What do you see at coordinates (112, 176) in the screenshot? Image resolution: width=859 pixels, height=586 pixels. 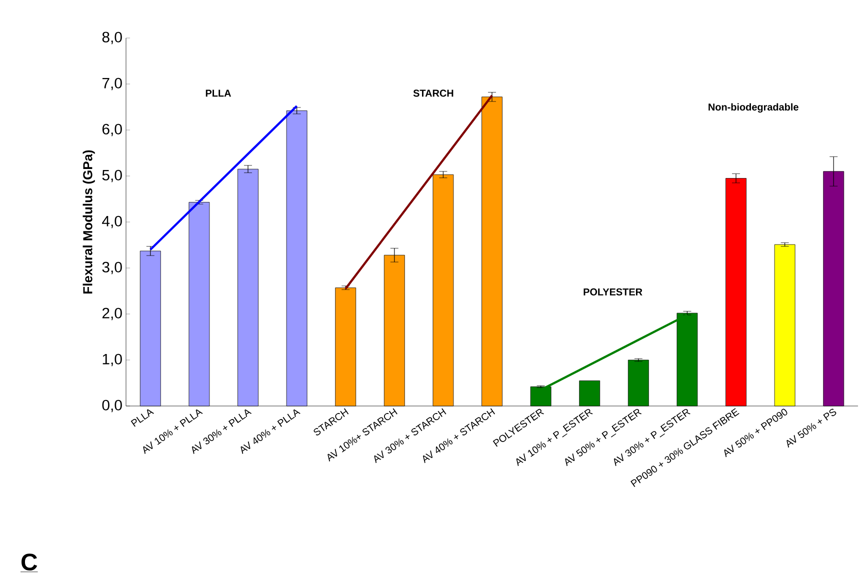 I see `y-tick-label: 5,0` at bounding box center [112, 176].